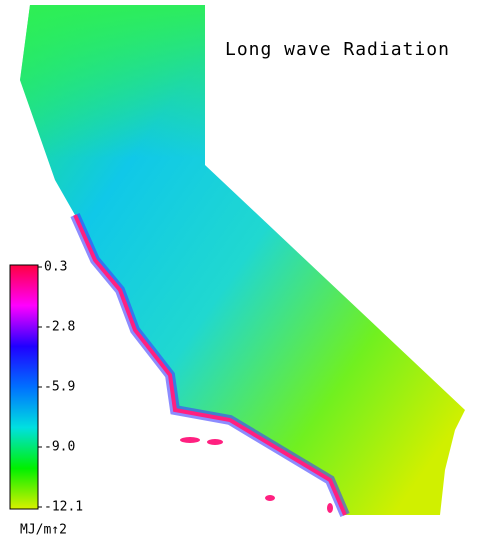 Image resolution: width=500 pixels, height=554 pixels. Describe the element at coordinates (59, 327) in the screenshot. I see `colorbar-tick-label: -2.8` at that location.